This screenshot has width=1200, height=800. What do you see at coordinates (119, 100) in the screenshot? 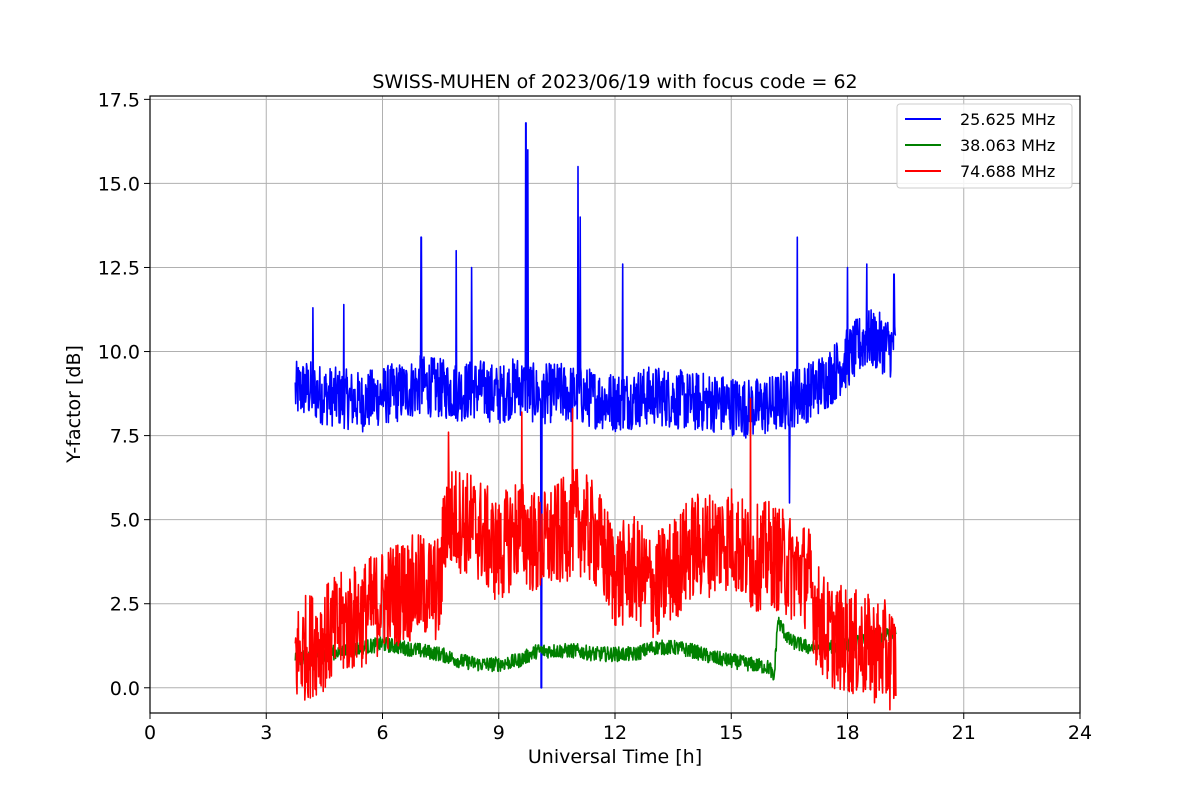
I see `y-tick-label: 17.5` at bounding box center [119, 100].